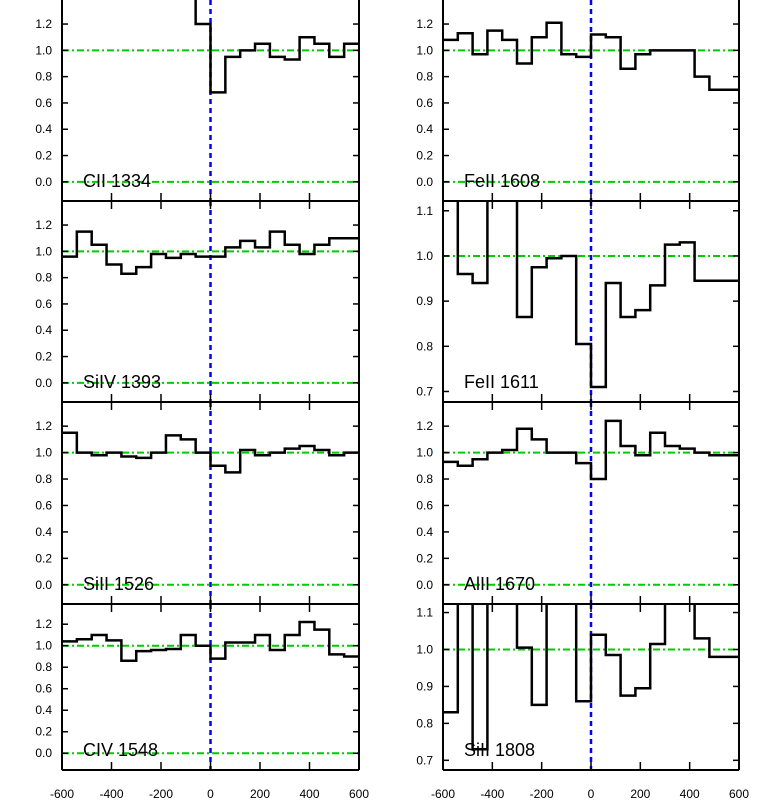 The image size is (761, 807). What do you see at coordinates (578, 503) in the screenshot?
I see `panel-alii-1670: 0.0 0.2 0.4 0.6 0.8 1.0 1.2 AlII 1670` at bounding box center [578, 503].